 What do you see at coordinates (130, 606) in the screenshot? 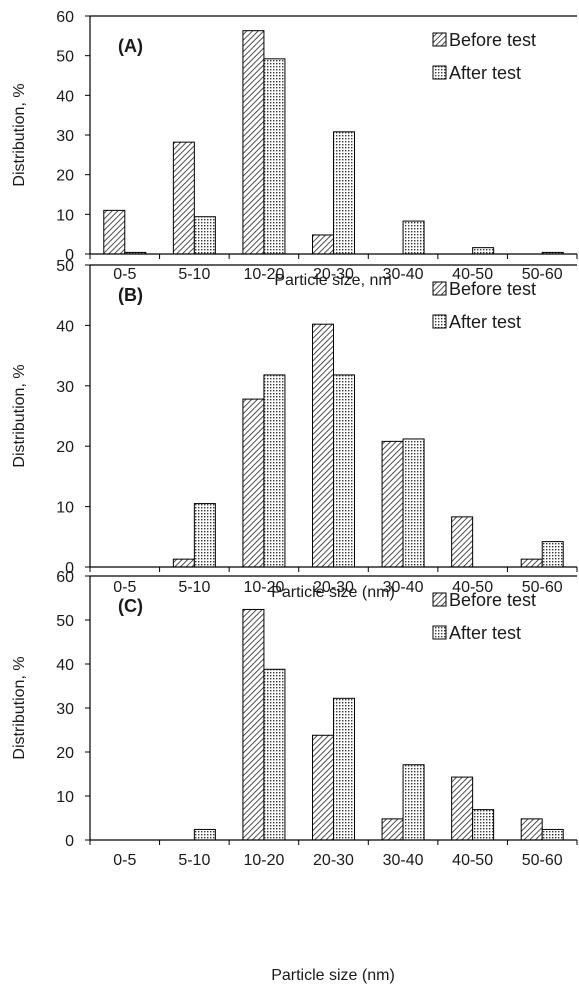
I see `panel-label: (C)` at bounding box center [130, 606].